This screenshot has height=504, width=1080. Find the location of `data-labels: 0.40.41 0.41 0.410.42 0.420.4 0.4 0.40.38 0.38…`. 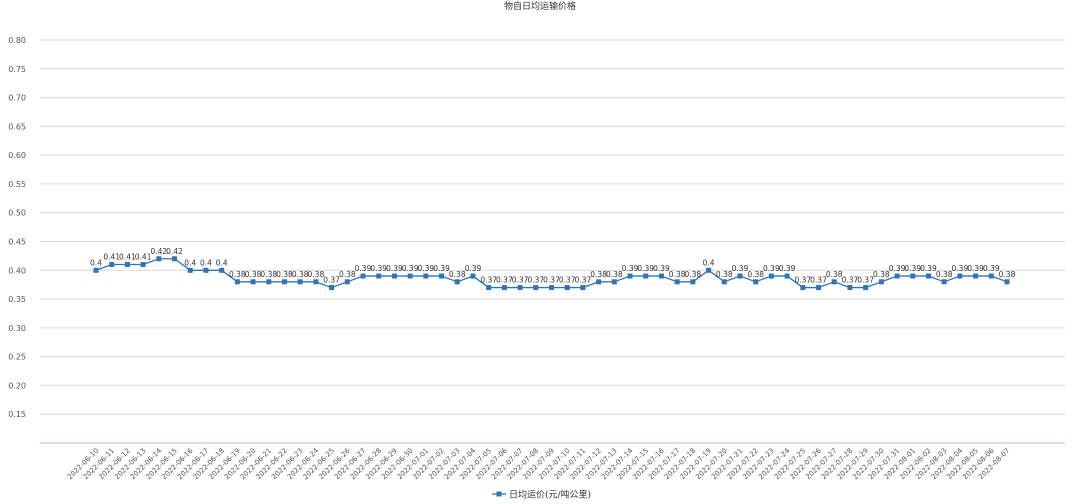

data-labels: 0.40.41 0.41 0.410.42 0.420.4 0.4 0.40.38 0.38… is located at coordinates (553, 266).